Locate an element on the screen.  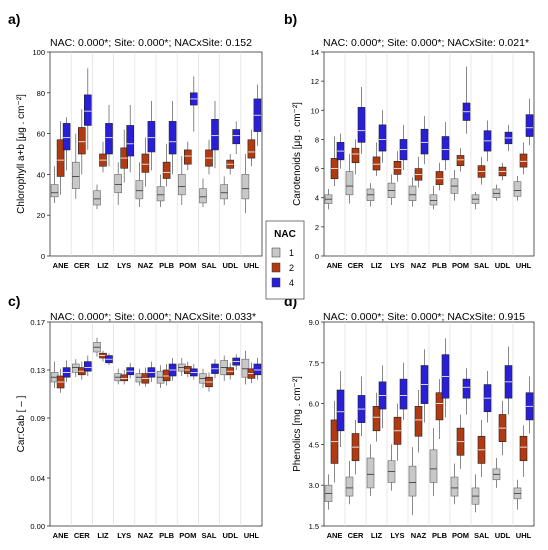
panel-a-label: a) is located at coordinates (14, 19).